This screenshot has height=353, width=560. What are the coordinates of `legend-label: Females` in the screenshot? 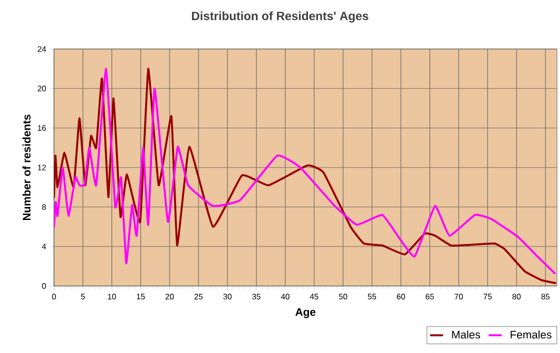 It's located at (531, 334).